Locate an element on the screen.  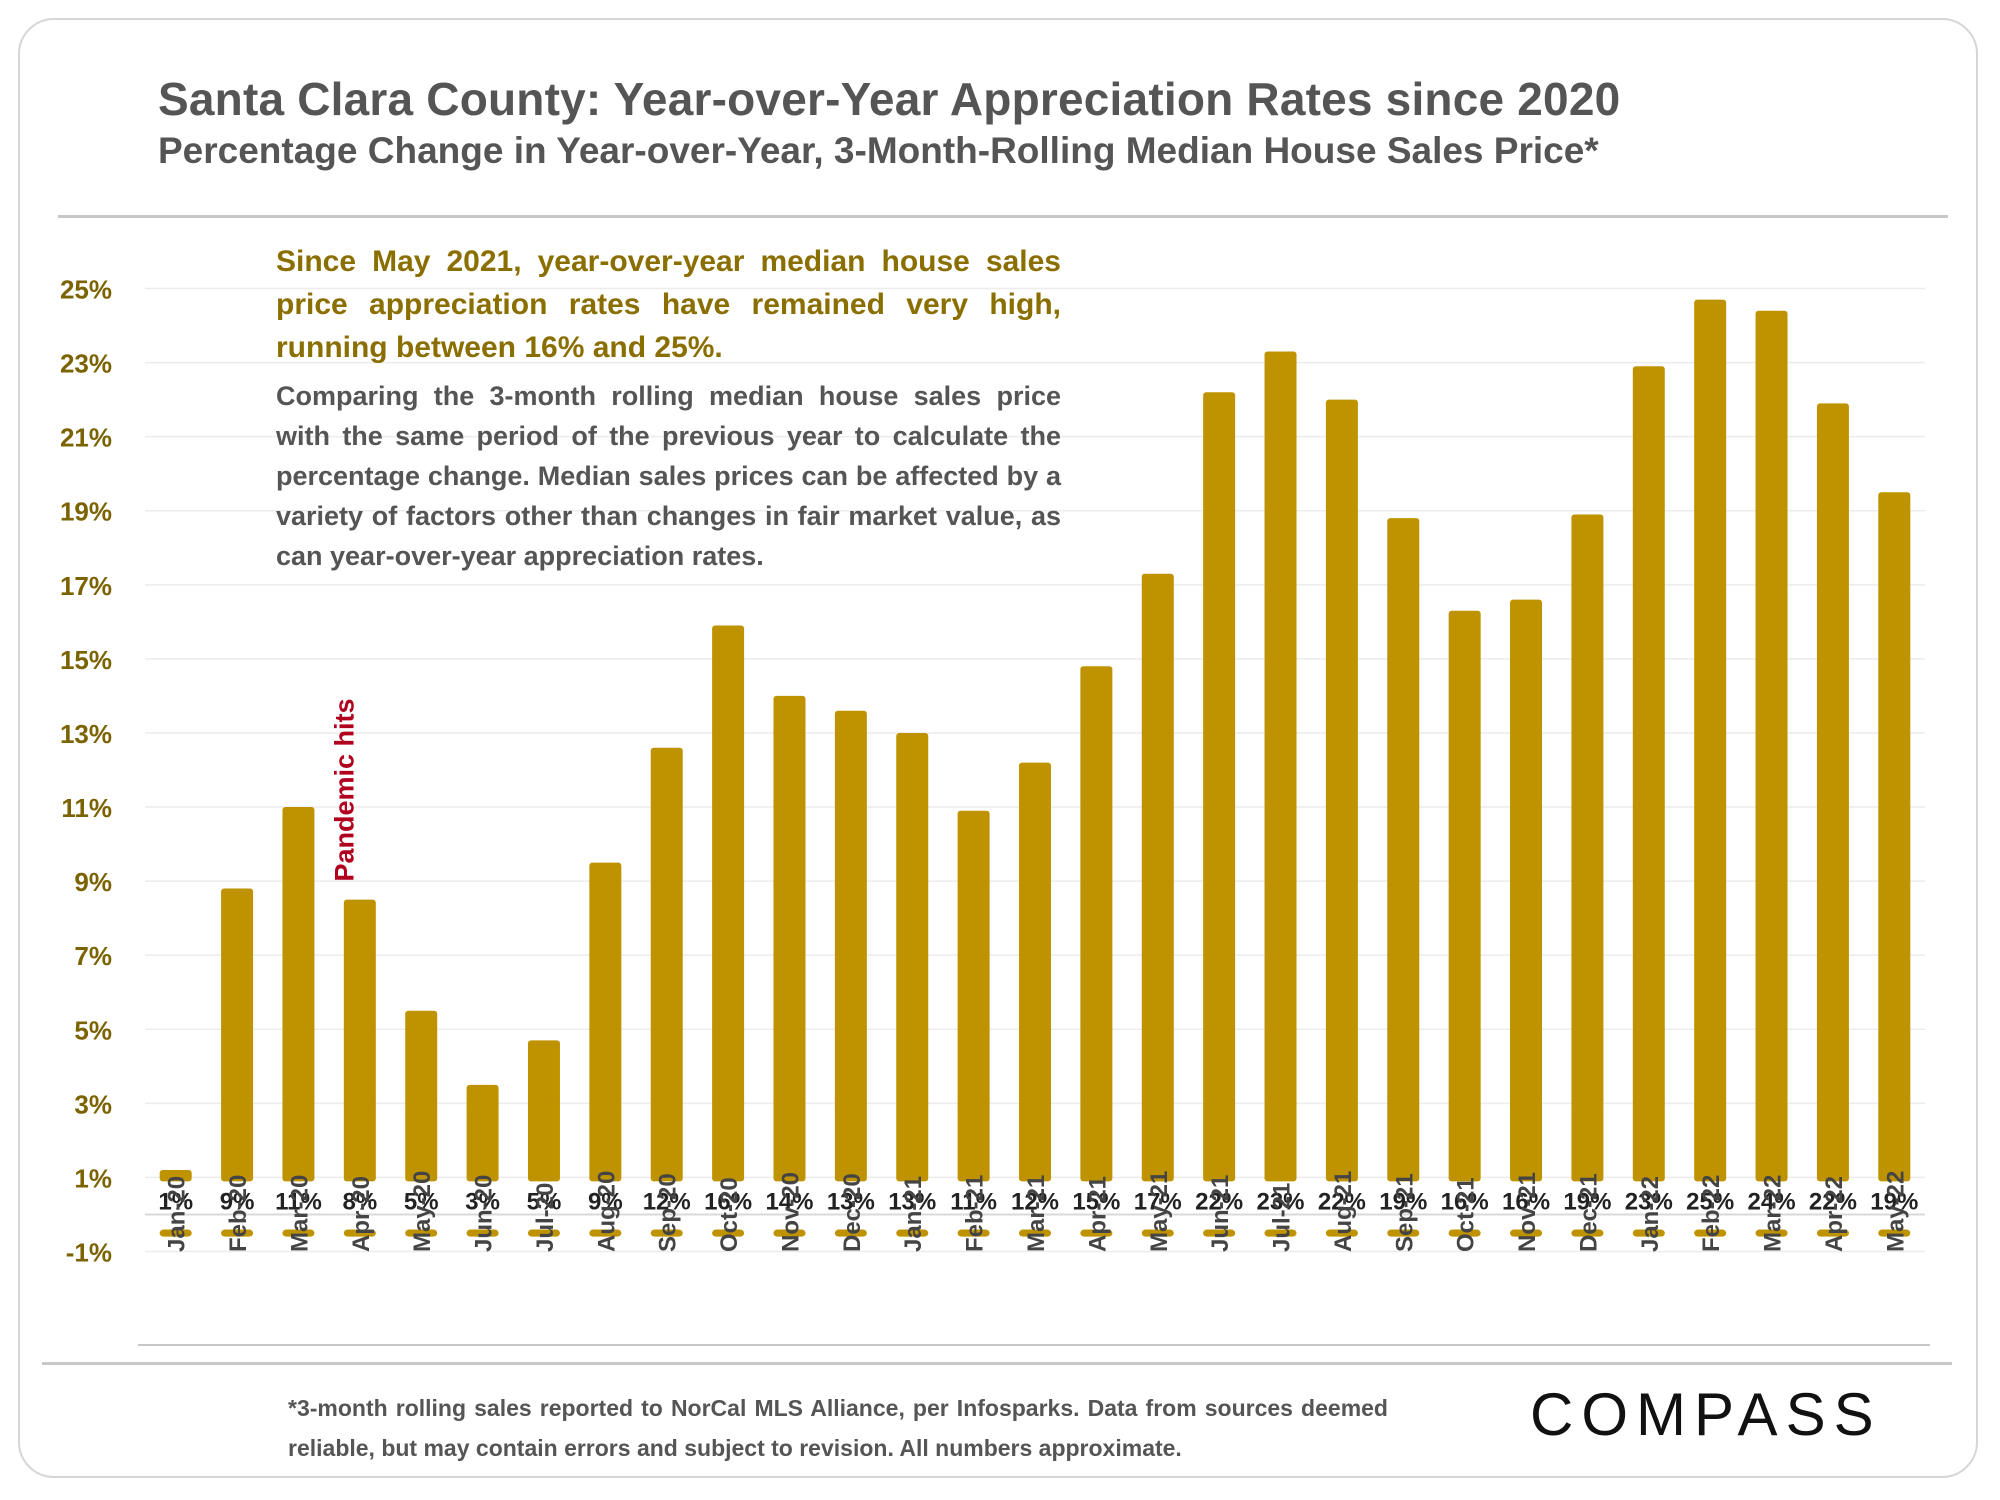
data-label: 17% is located at coordinates (1158, 1201).